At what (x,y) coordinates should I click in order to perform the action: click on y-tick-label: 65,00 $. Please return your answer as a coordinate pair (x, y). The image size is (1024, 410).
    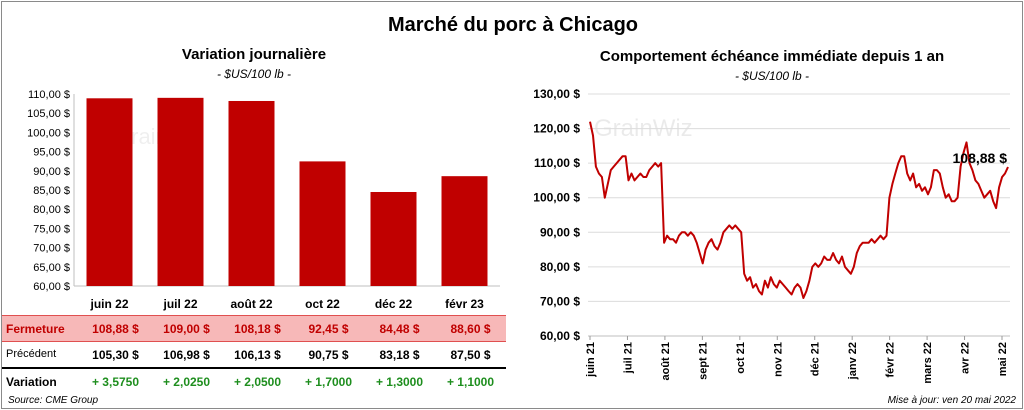
    Looking at the image, I should click on (51, 268).